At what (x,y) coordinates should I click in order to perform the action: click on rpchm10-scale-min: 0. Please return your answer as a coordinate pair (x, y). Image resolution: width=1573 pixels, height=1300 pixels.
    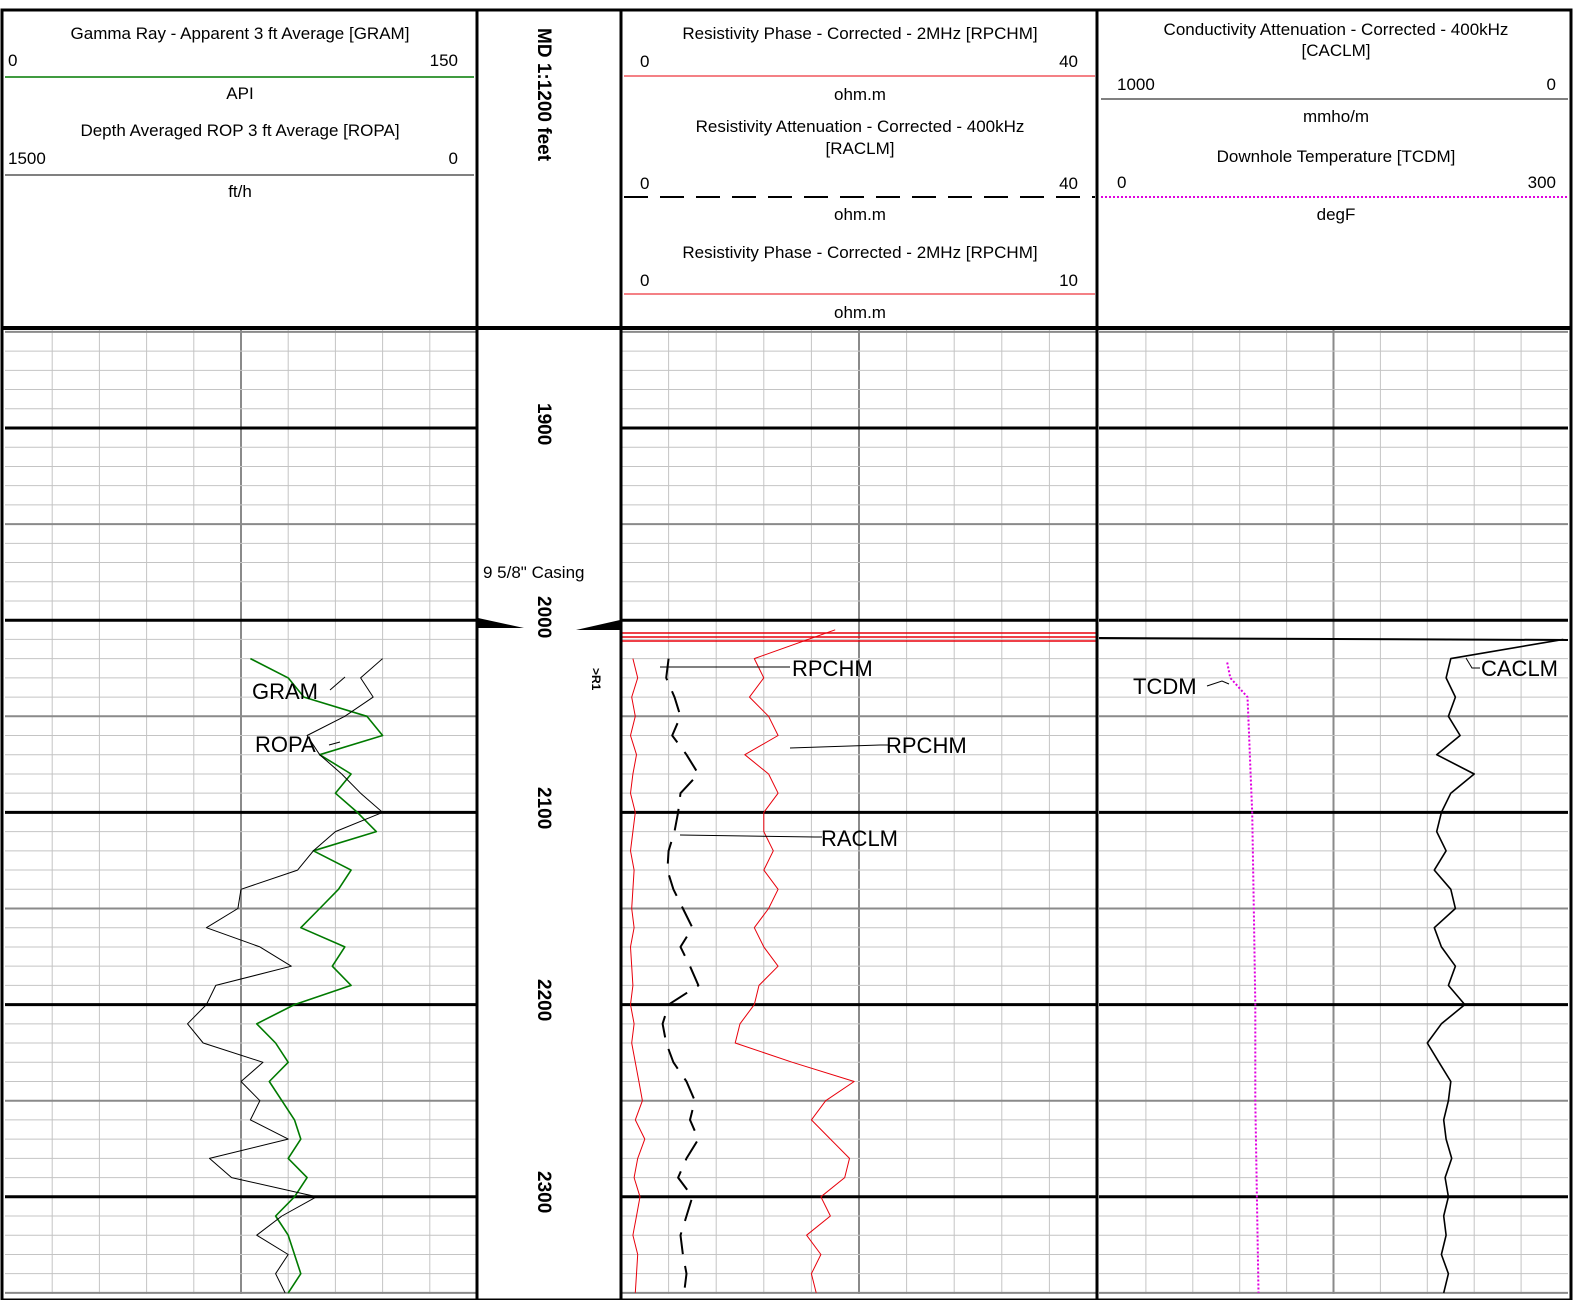
    Looking at the image, I should click on (644, 280).